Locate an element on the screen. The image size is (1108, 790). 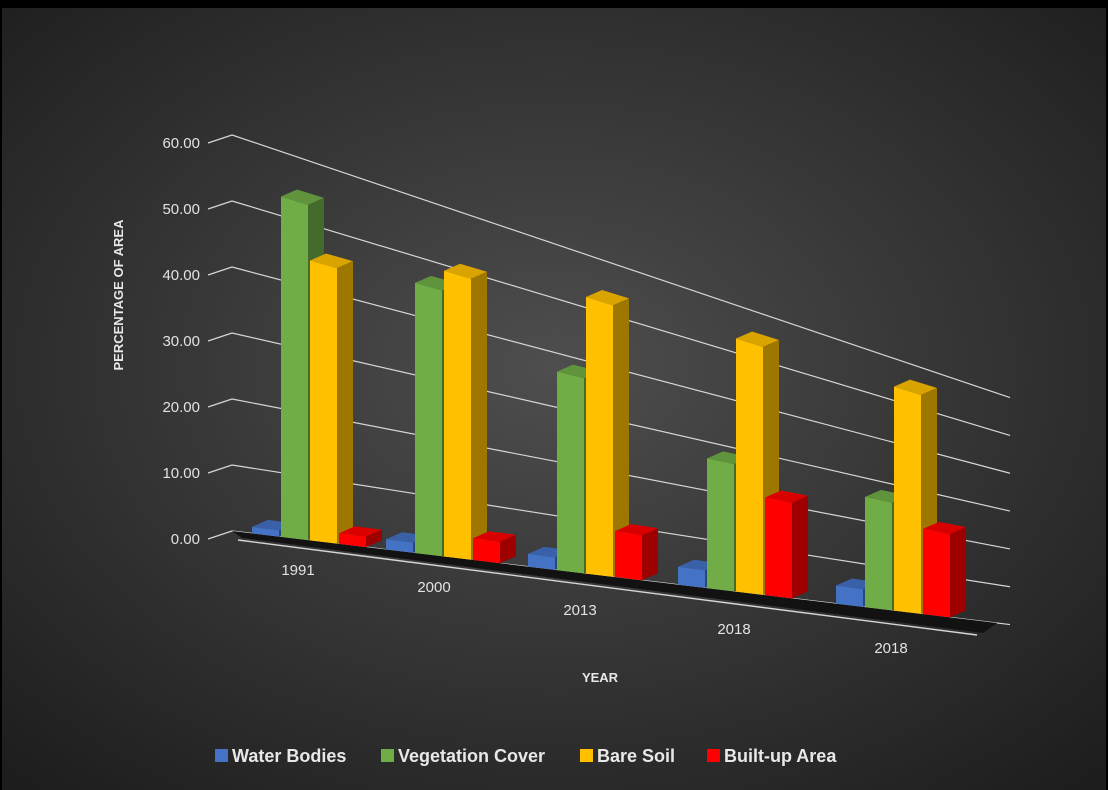
x-axis-line is located at coordinates (607, 587).